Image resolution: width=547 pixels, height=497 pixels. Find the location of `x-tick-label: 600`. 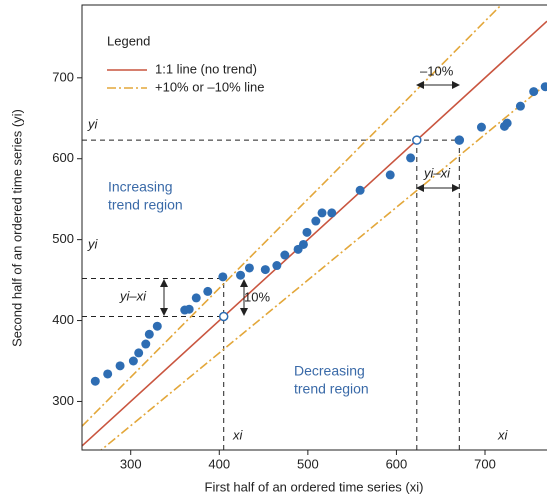

x-tick-label: 600 is located at coordinates (397, 463).